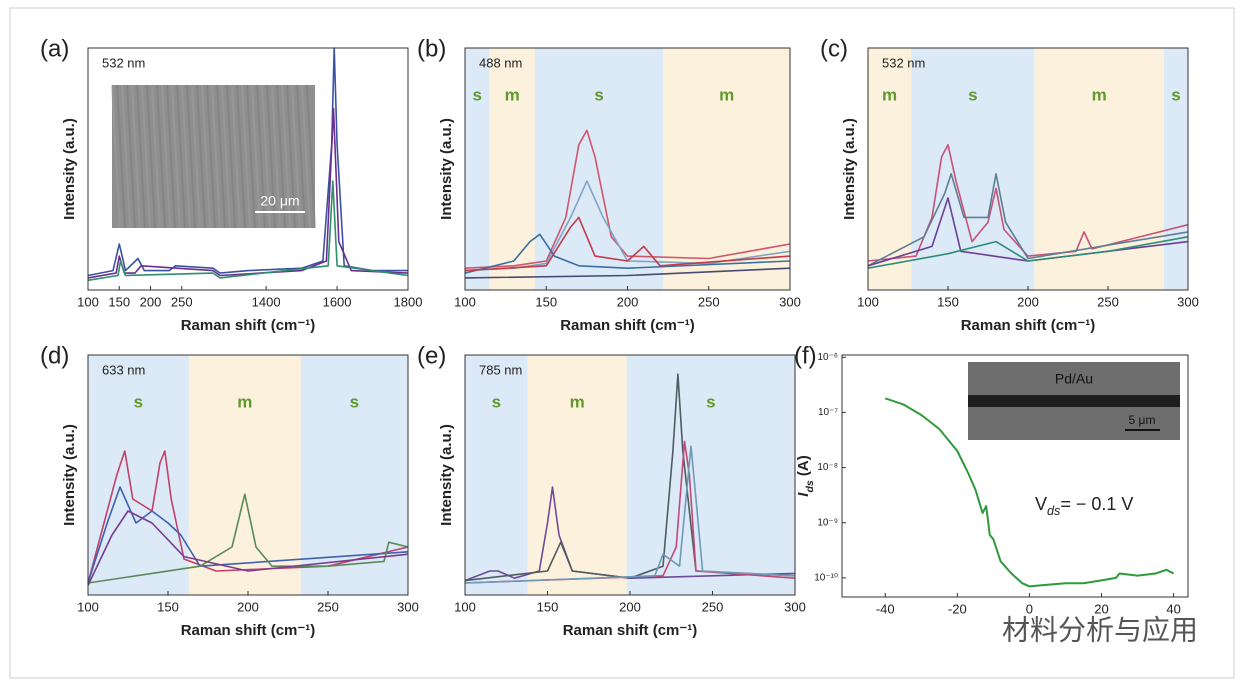  Describe the element at coordinates (1084, 506) in the screenshot. I see `annotation: Vds= − 0.1 V` at that location.